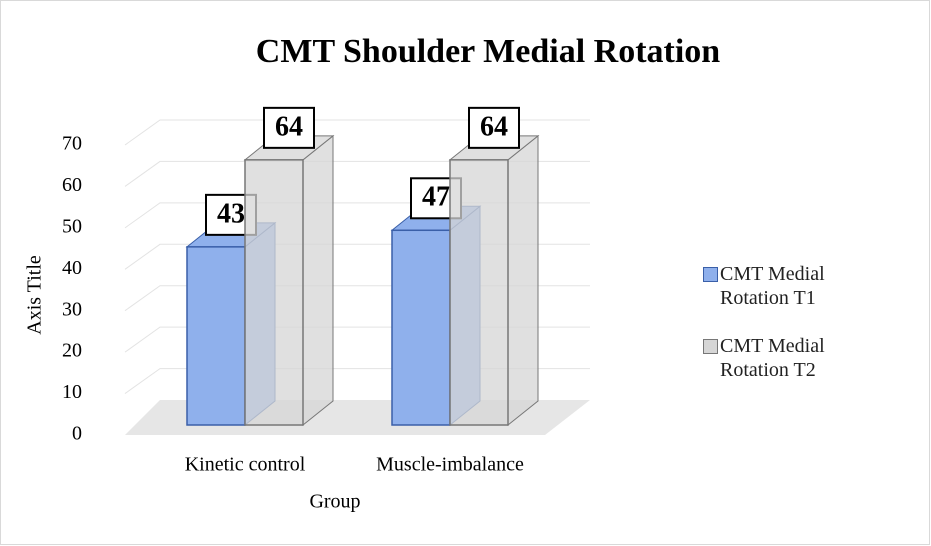 This screenshot has height=546, width=931. Describe the element at coordinates (245, 465) in the screenshot. I see `x-tick-label: Kinetic control` at that location.